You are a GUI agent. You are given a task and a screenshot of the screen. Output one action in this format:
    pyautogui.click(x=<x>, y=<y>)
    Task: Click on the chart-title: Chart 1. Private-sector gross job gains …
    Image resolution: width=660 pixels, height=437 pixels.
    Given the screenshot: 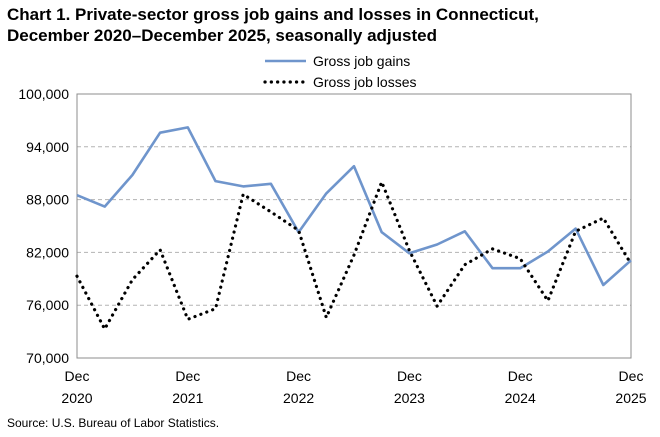 What is the action you would take?
    pyautogui.click(x=327, y=25)
    